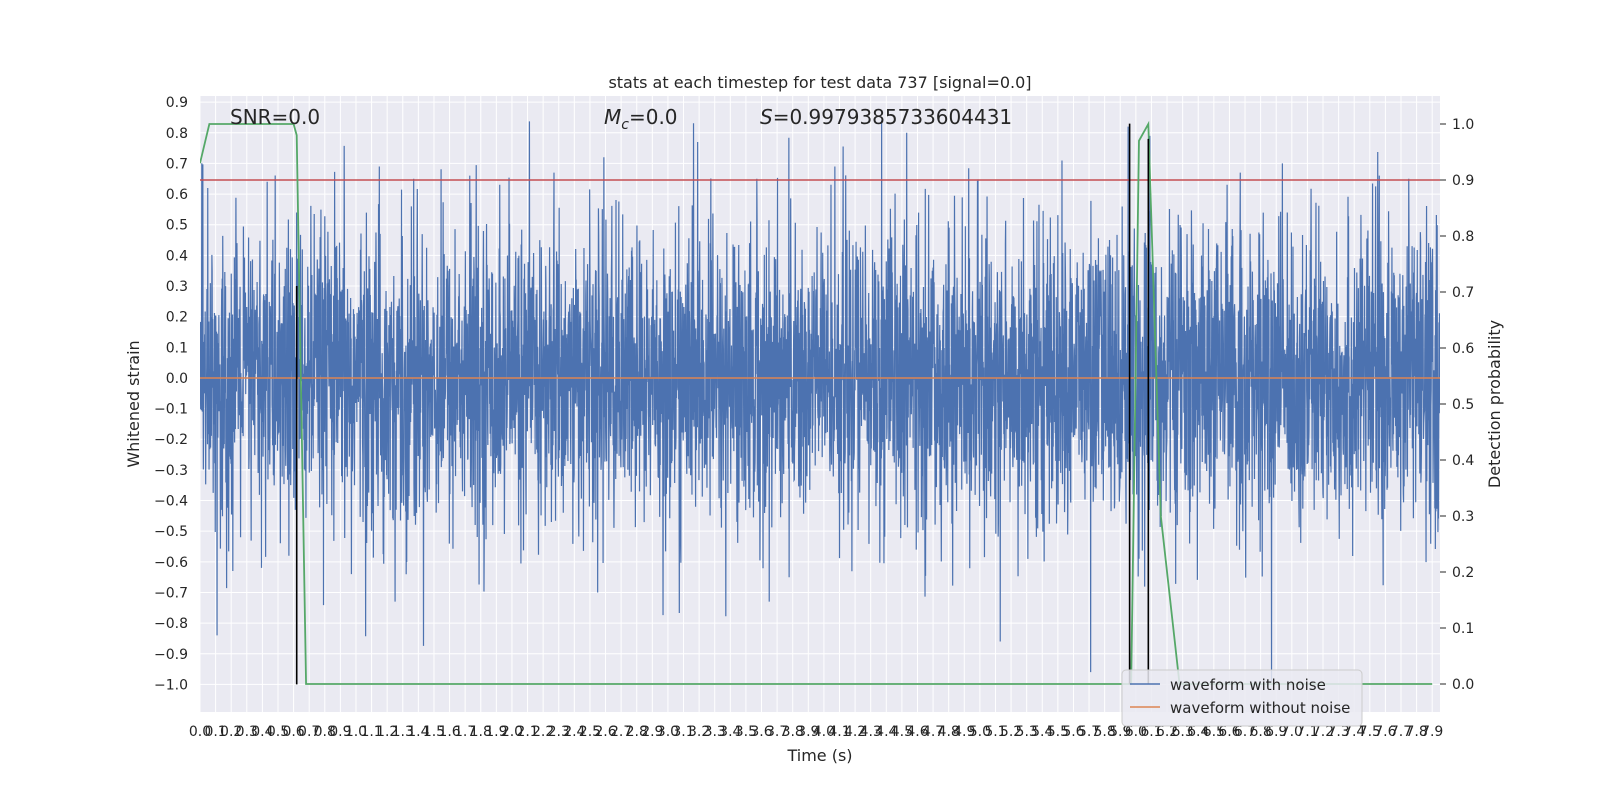 The height and width of the screenshot is (800, 1600). Describe the element at coordinates (177, 287) in the screenshot. I see `y-tick-label: 0.3` at that location.